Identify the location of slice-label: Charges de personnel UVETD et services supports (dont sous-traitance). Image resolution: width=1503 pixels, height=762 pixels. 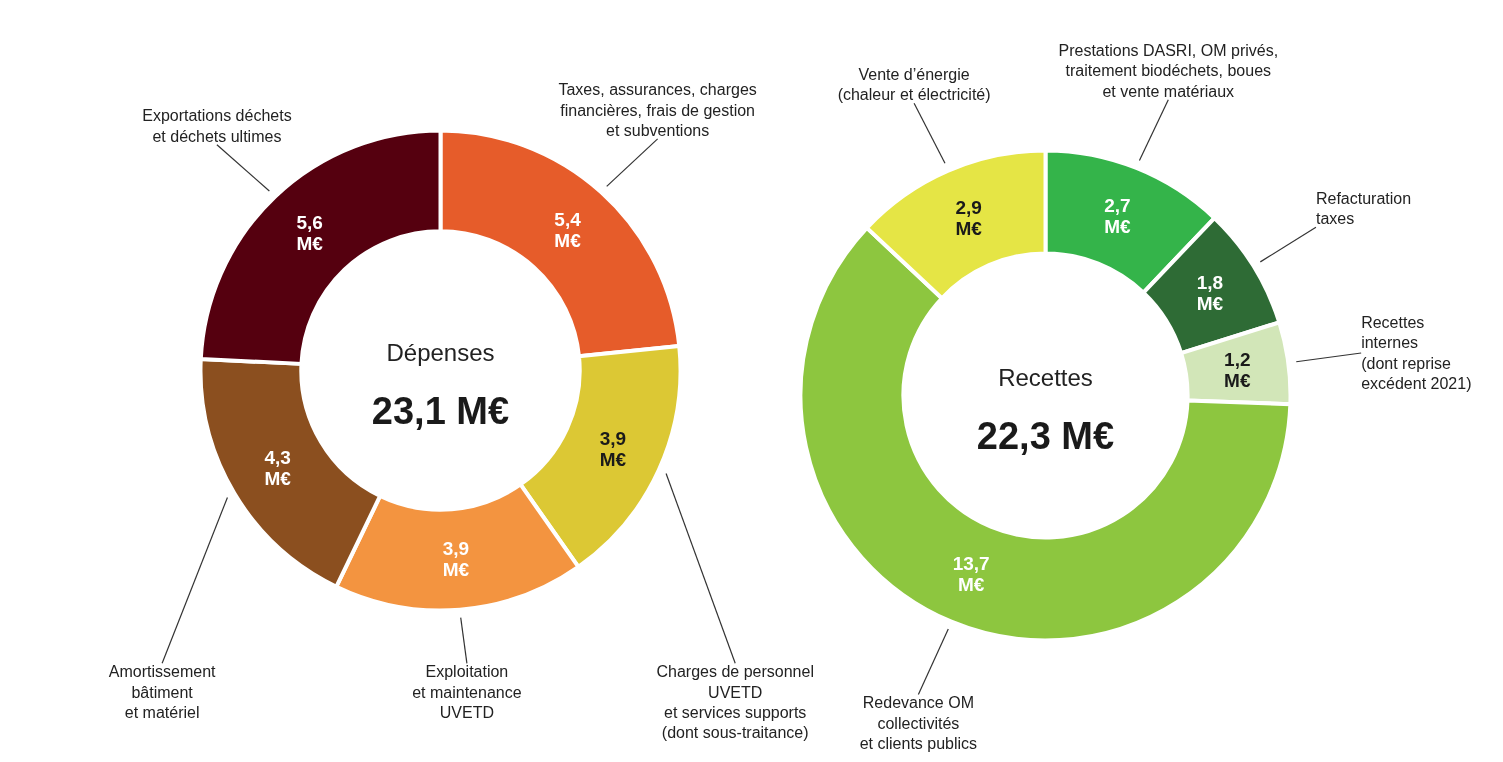
(735, 702).